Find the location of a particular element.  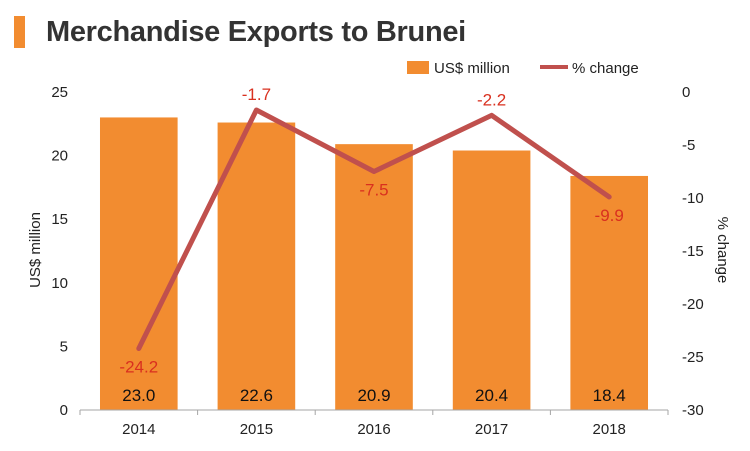

bar-value-label: 20.4 is located at coordinates (491, 395).